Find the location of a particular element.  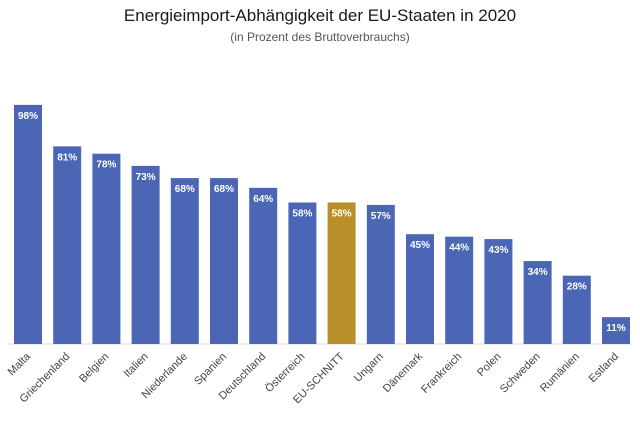

x-tick-label-3: Italien is located at coordinates (135, 365).